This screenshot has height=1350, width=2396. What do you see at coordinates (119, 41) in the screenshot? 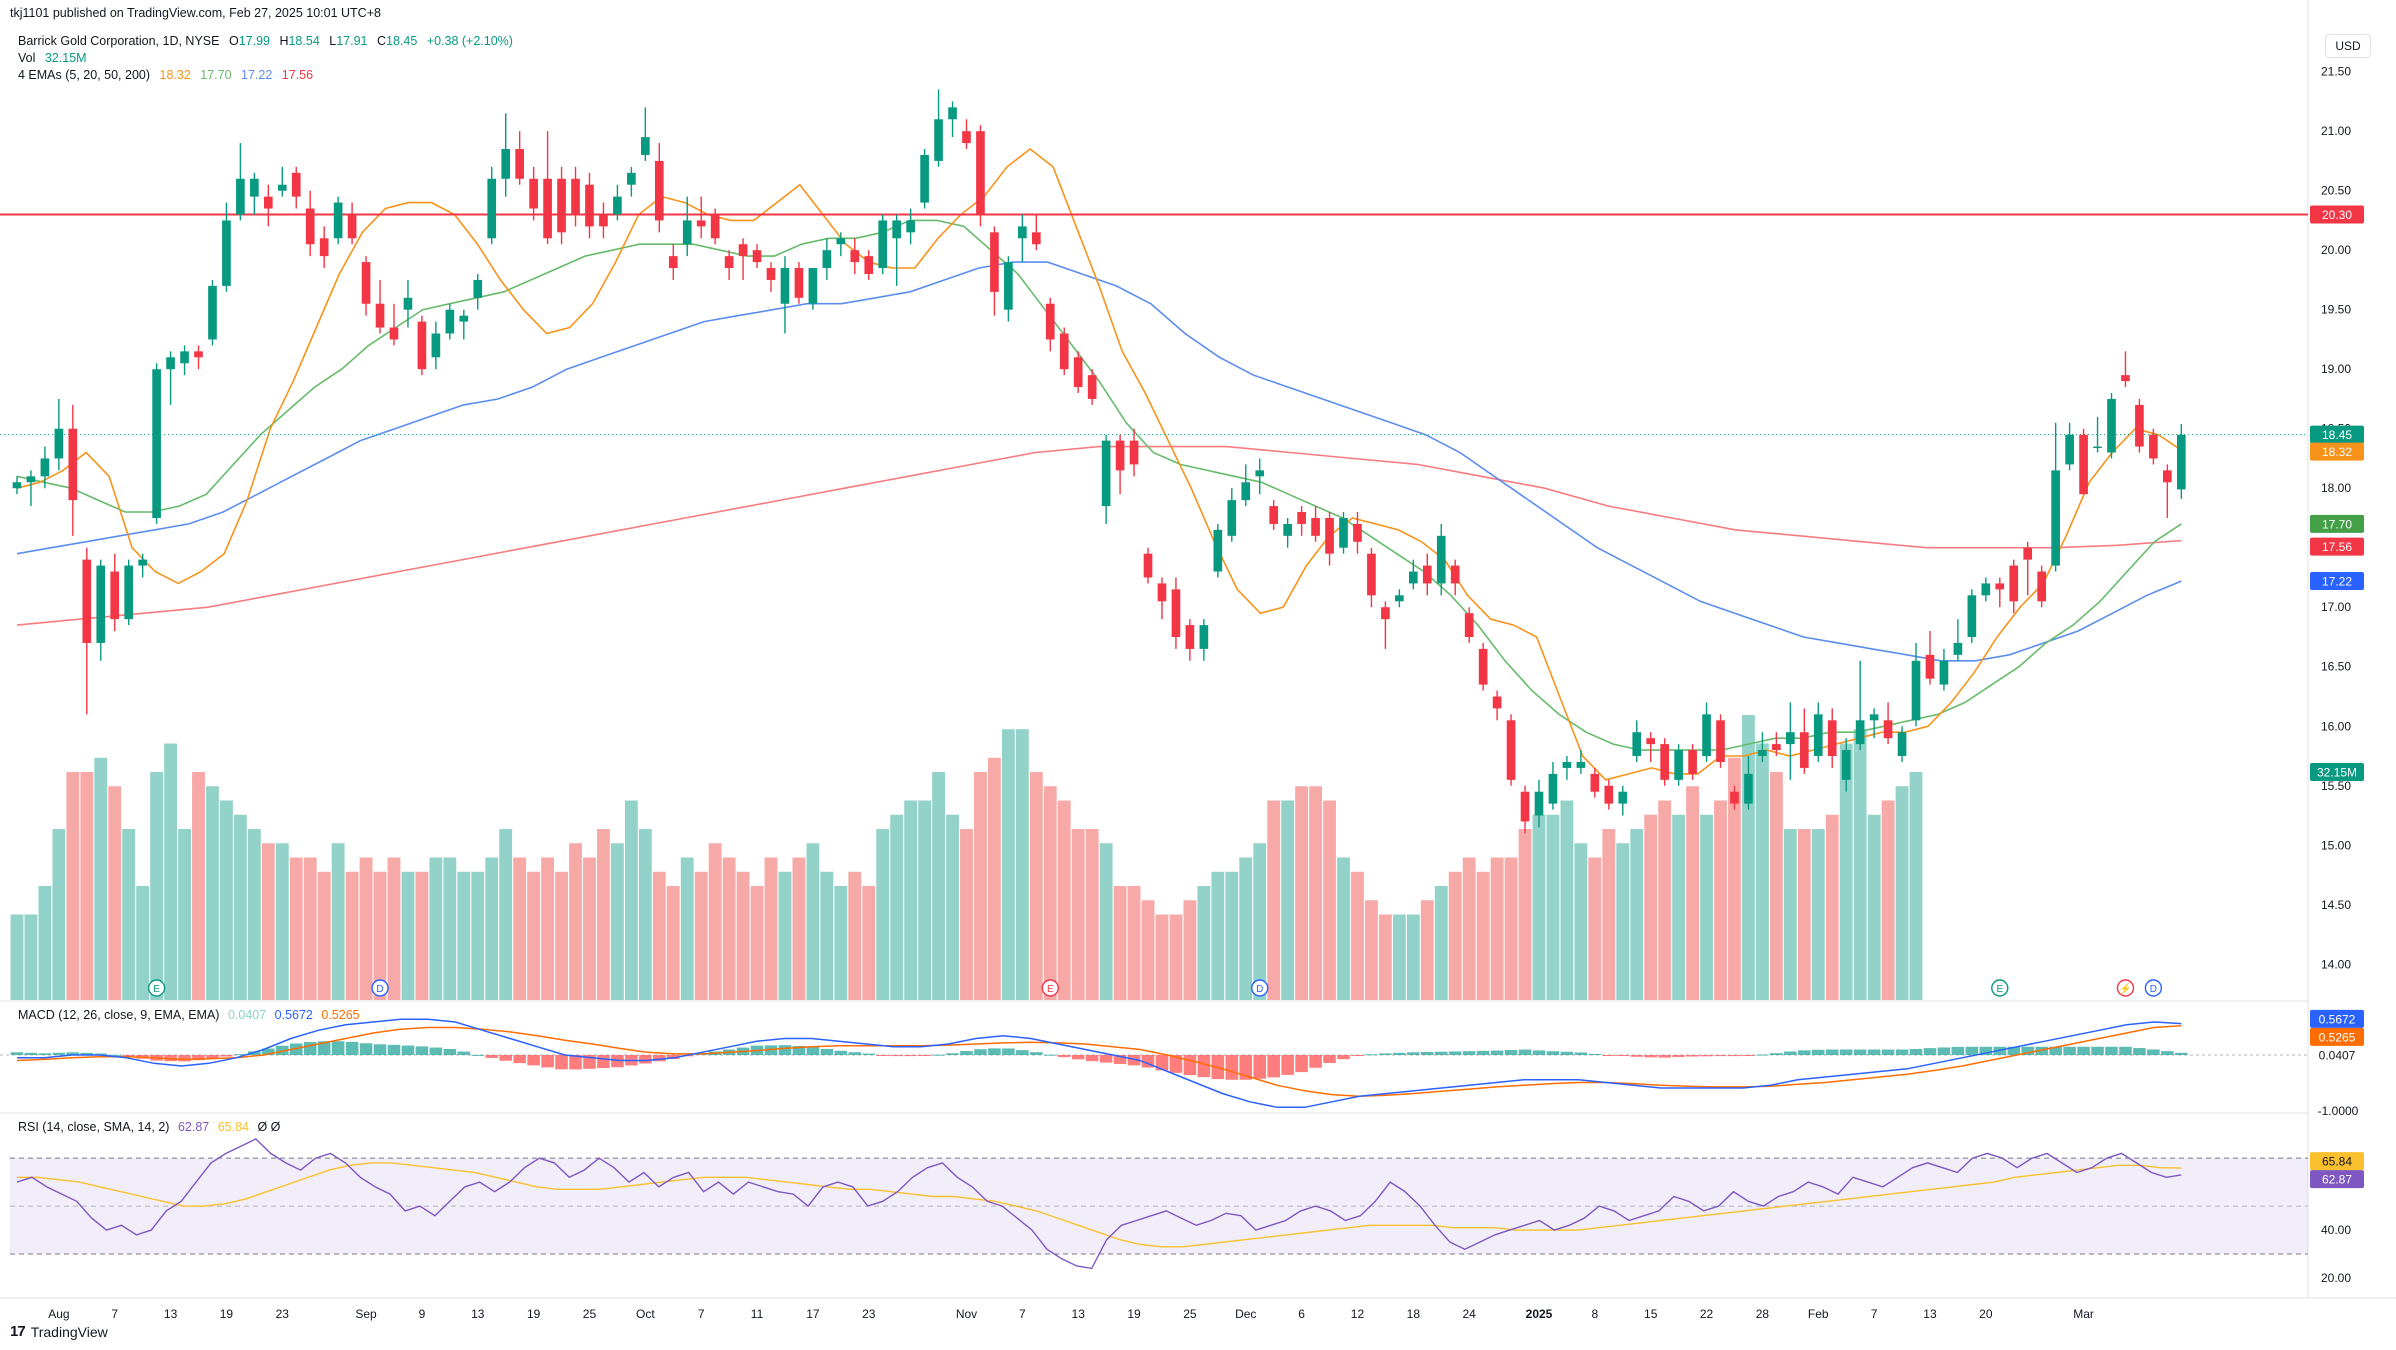
I see `symbol-title: Barrick Gold Corporation, 1D, NYSE` at bounding box center [119, 41].